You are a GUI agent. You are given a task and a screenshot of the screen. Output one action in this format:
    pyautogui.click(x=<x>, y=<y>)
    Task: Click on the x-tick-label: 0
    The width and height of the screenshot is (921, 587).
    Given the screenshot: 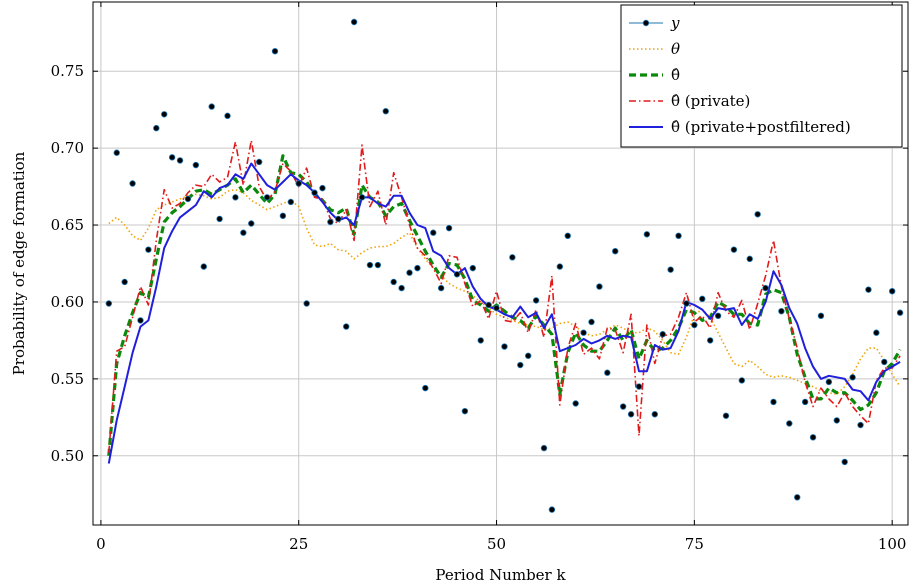 What is the action you would take?
    pyautogui.click(x=101, y=544)
    